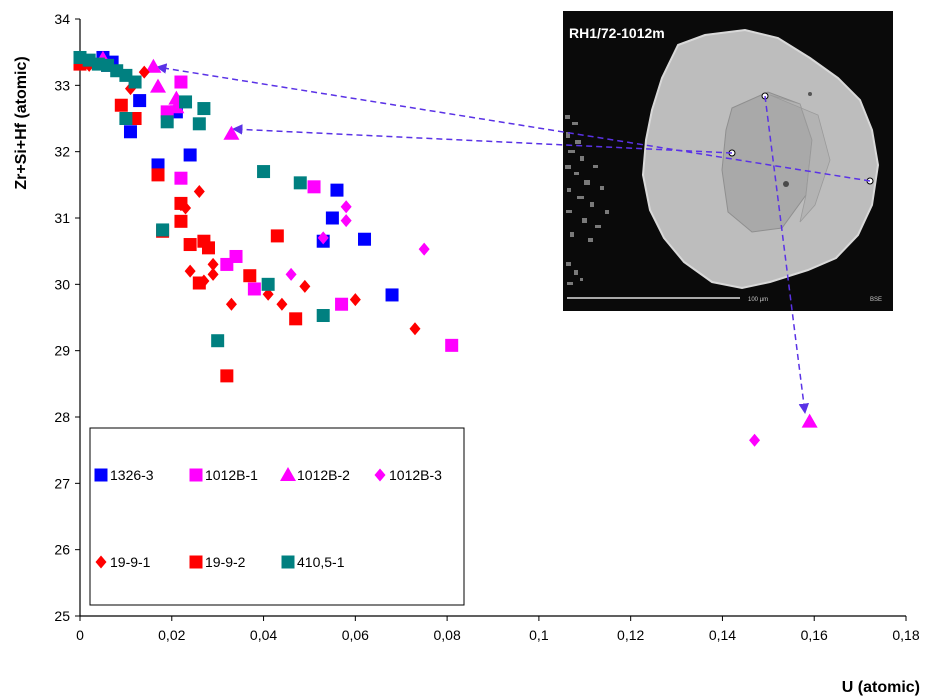 This screenshot has width=925, height=697. What do you see at coordinates (62, 351) in the screenshot?
I see `y-tick-label: 29` at bounding box center [62, 351].